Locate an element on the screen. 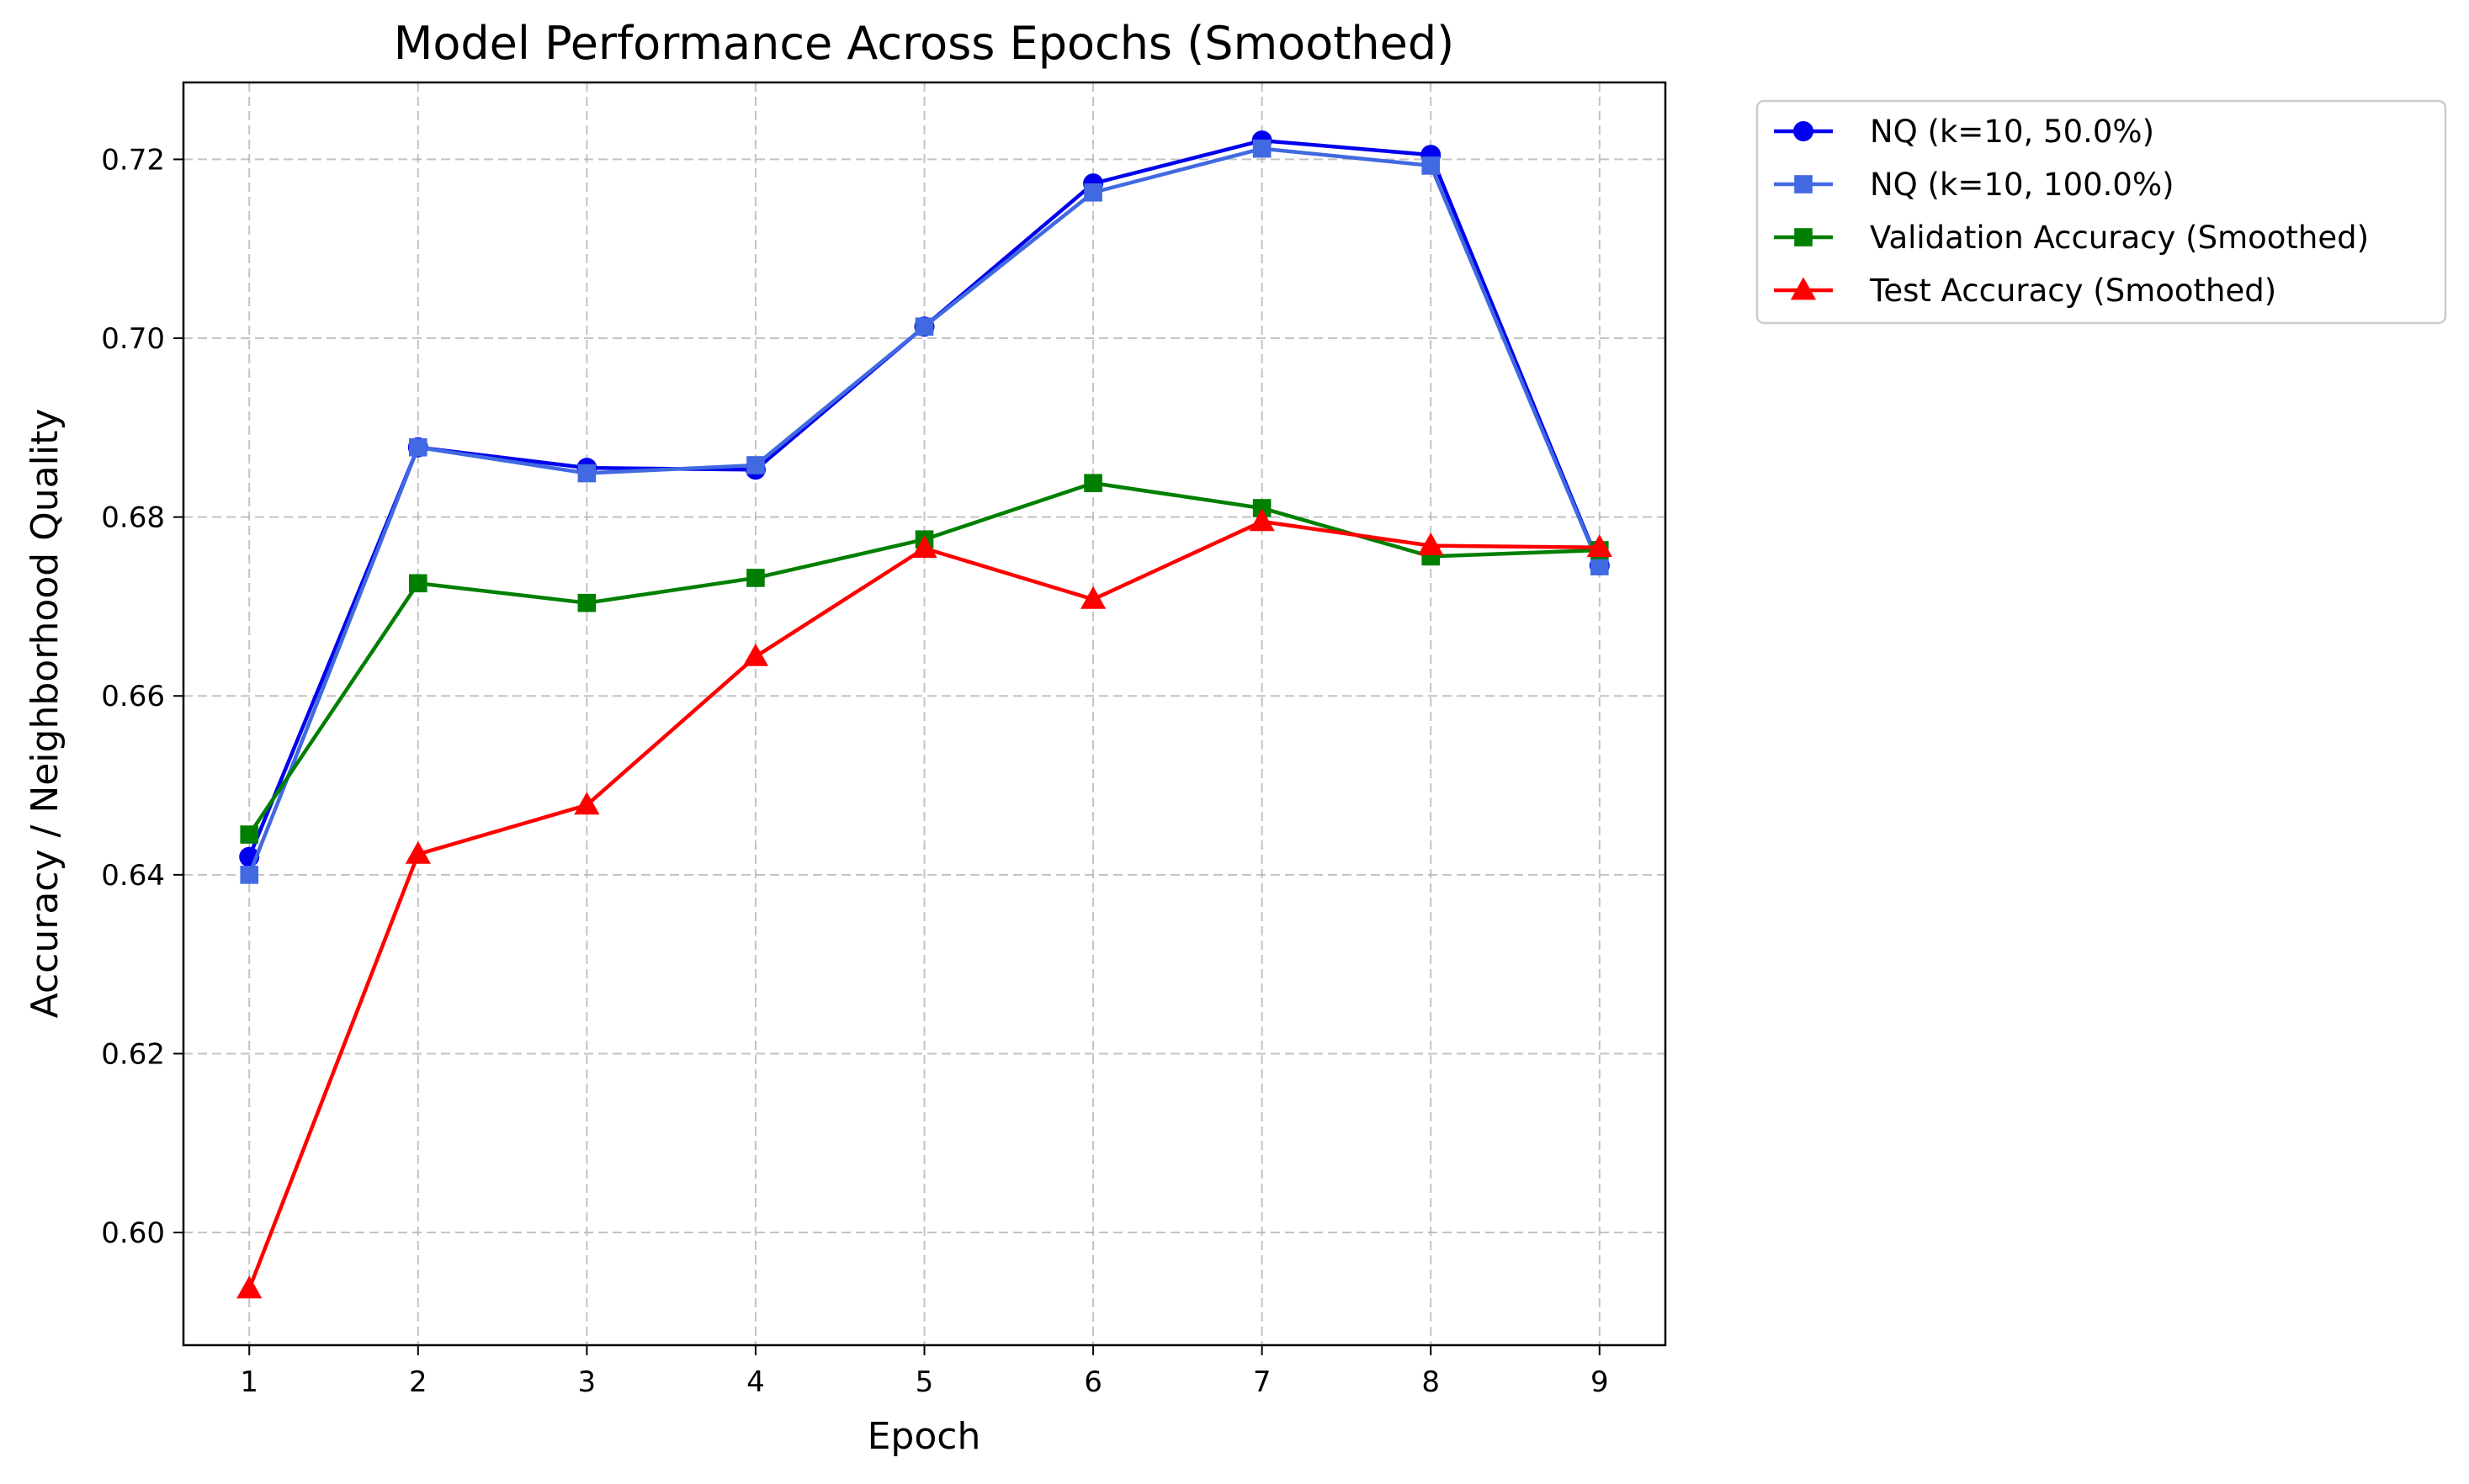  x-tick-label: 7 is located at coordinates (1262, 1382).